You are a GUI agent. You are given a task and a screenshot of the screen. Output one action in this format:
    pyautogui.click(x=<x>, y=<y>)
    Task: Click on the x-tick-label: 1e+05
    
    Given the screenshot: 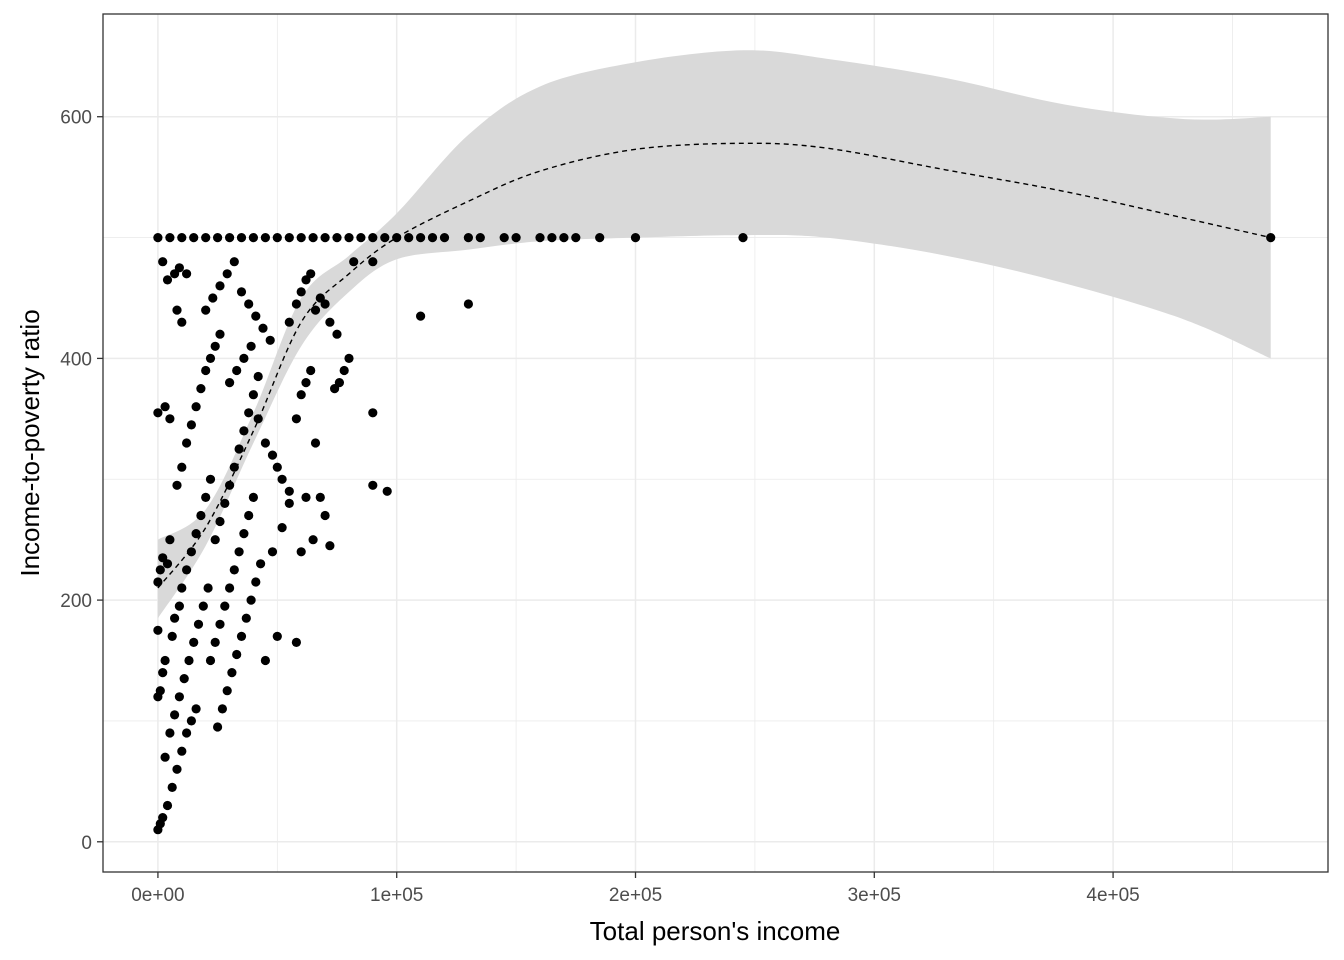 What is the action you would take?
    pyautogui.click(x=396, y=895)
    